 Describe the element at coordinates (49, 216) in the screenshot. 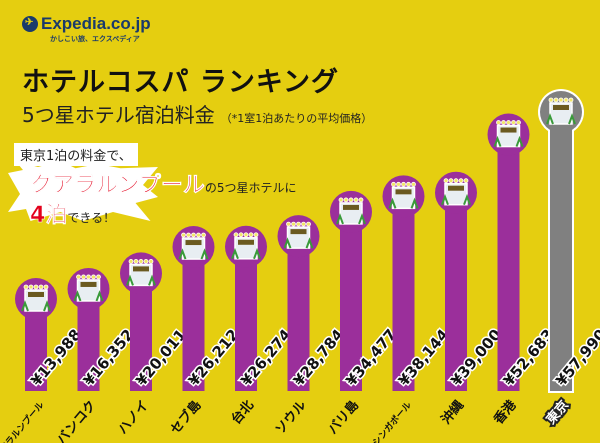

I see `callout-nights: 4泊` at that location.